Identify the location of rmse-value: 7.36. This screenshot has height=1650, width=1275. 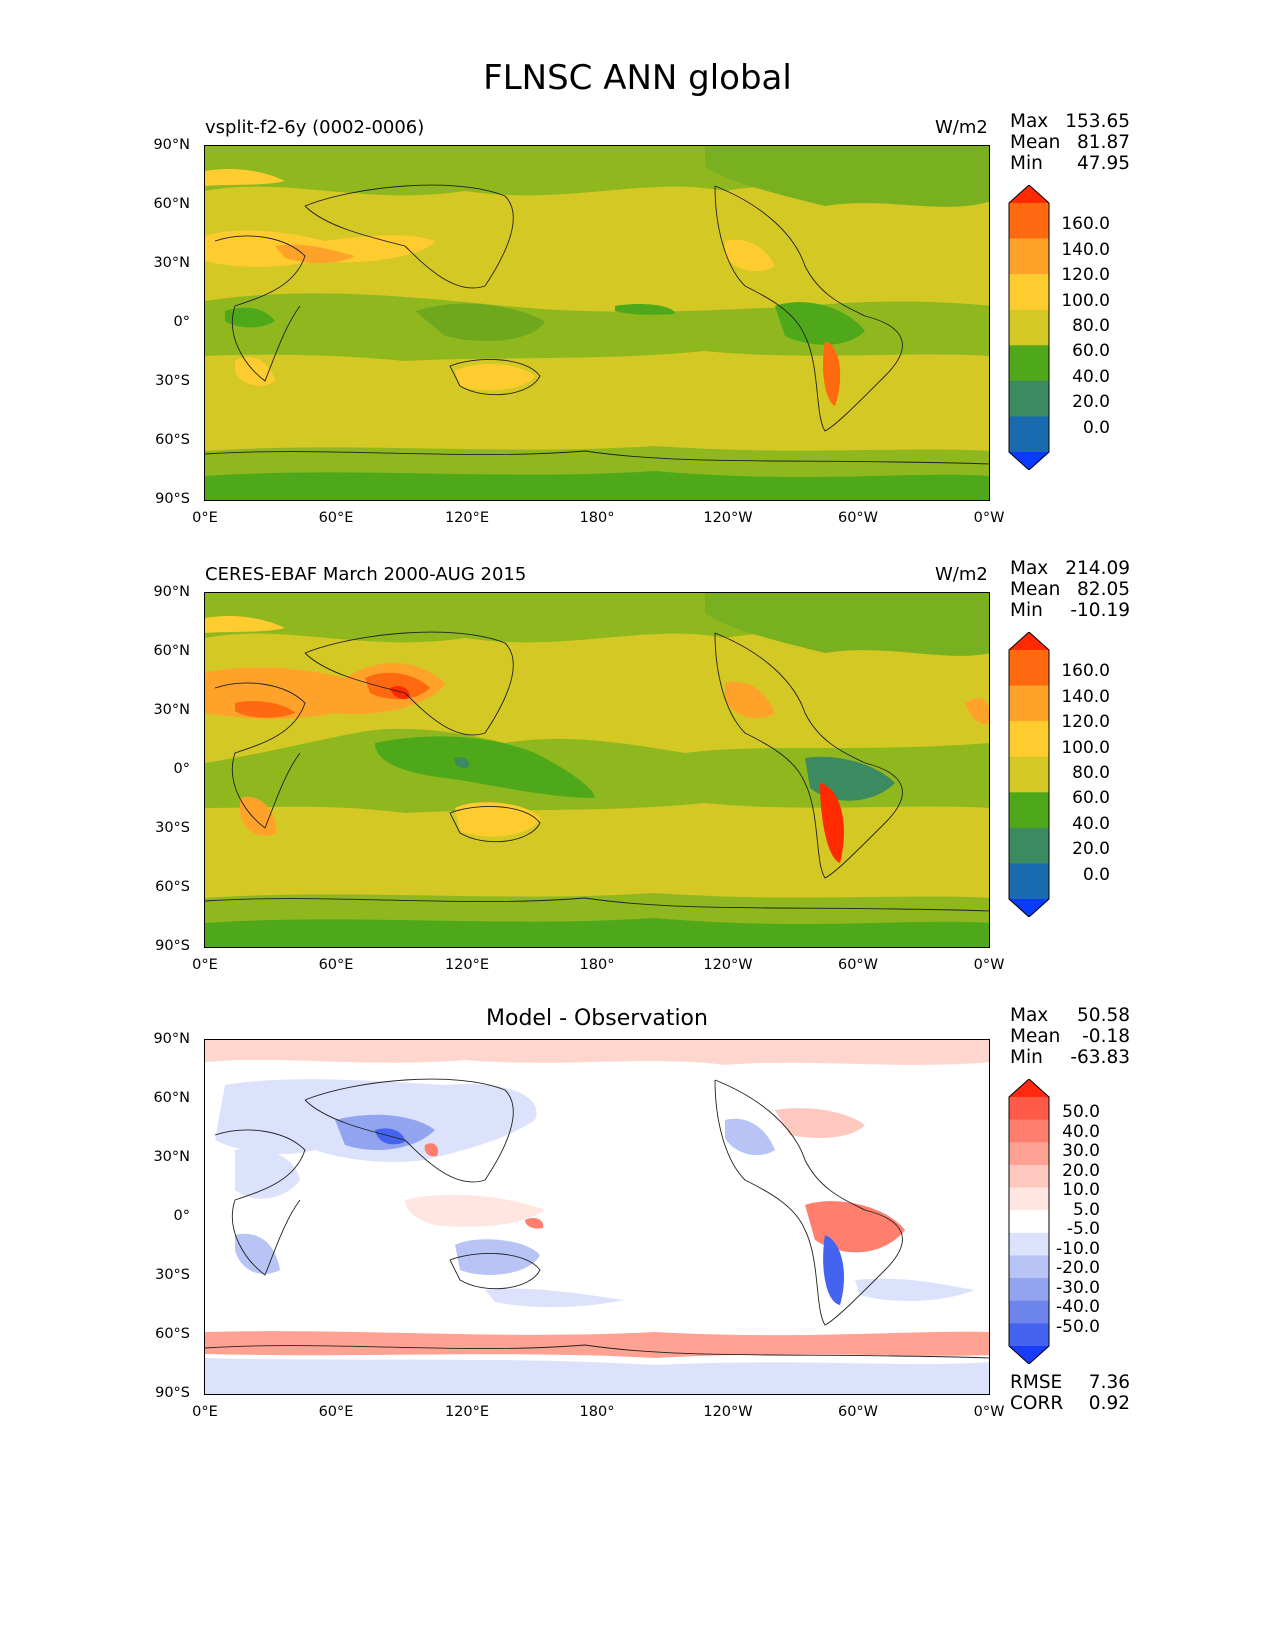
(1109, 1382).